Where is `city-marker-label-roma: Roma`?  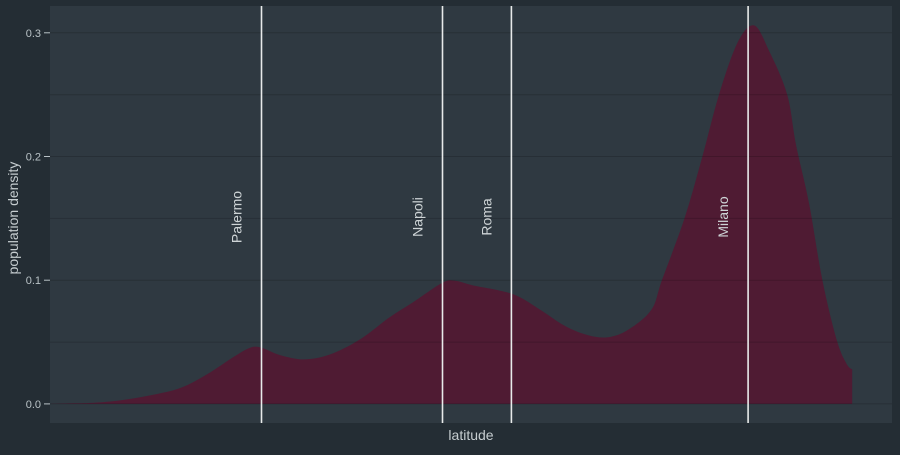
city-marker-label-roma: Roma is located at coordinates (486, 217).